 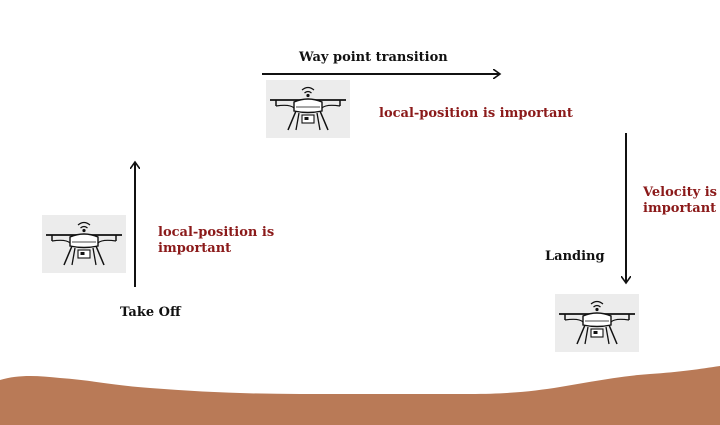 I want to click on landing-drone, so click(x=597, y=323).